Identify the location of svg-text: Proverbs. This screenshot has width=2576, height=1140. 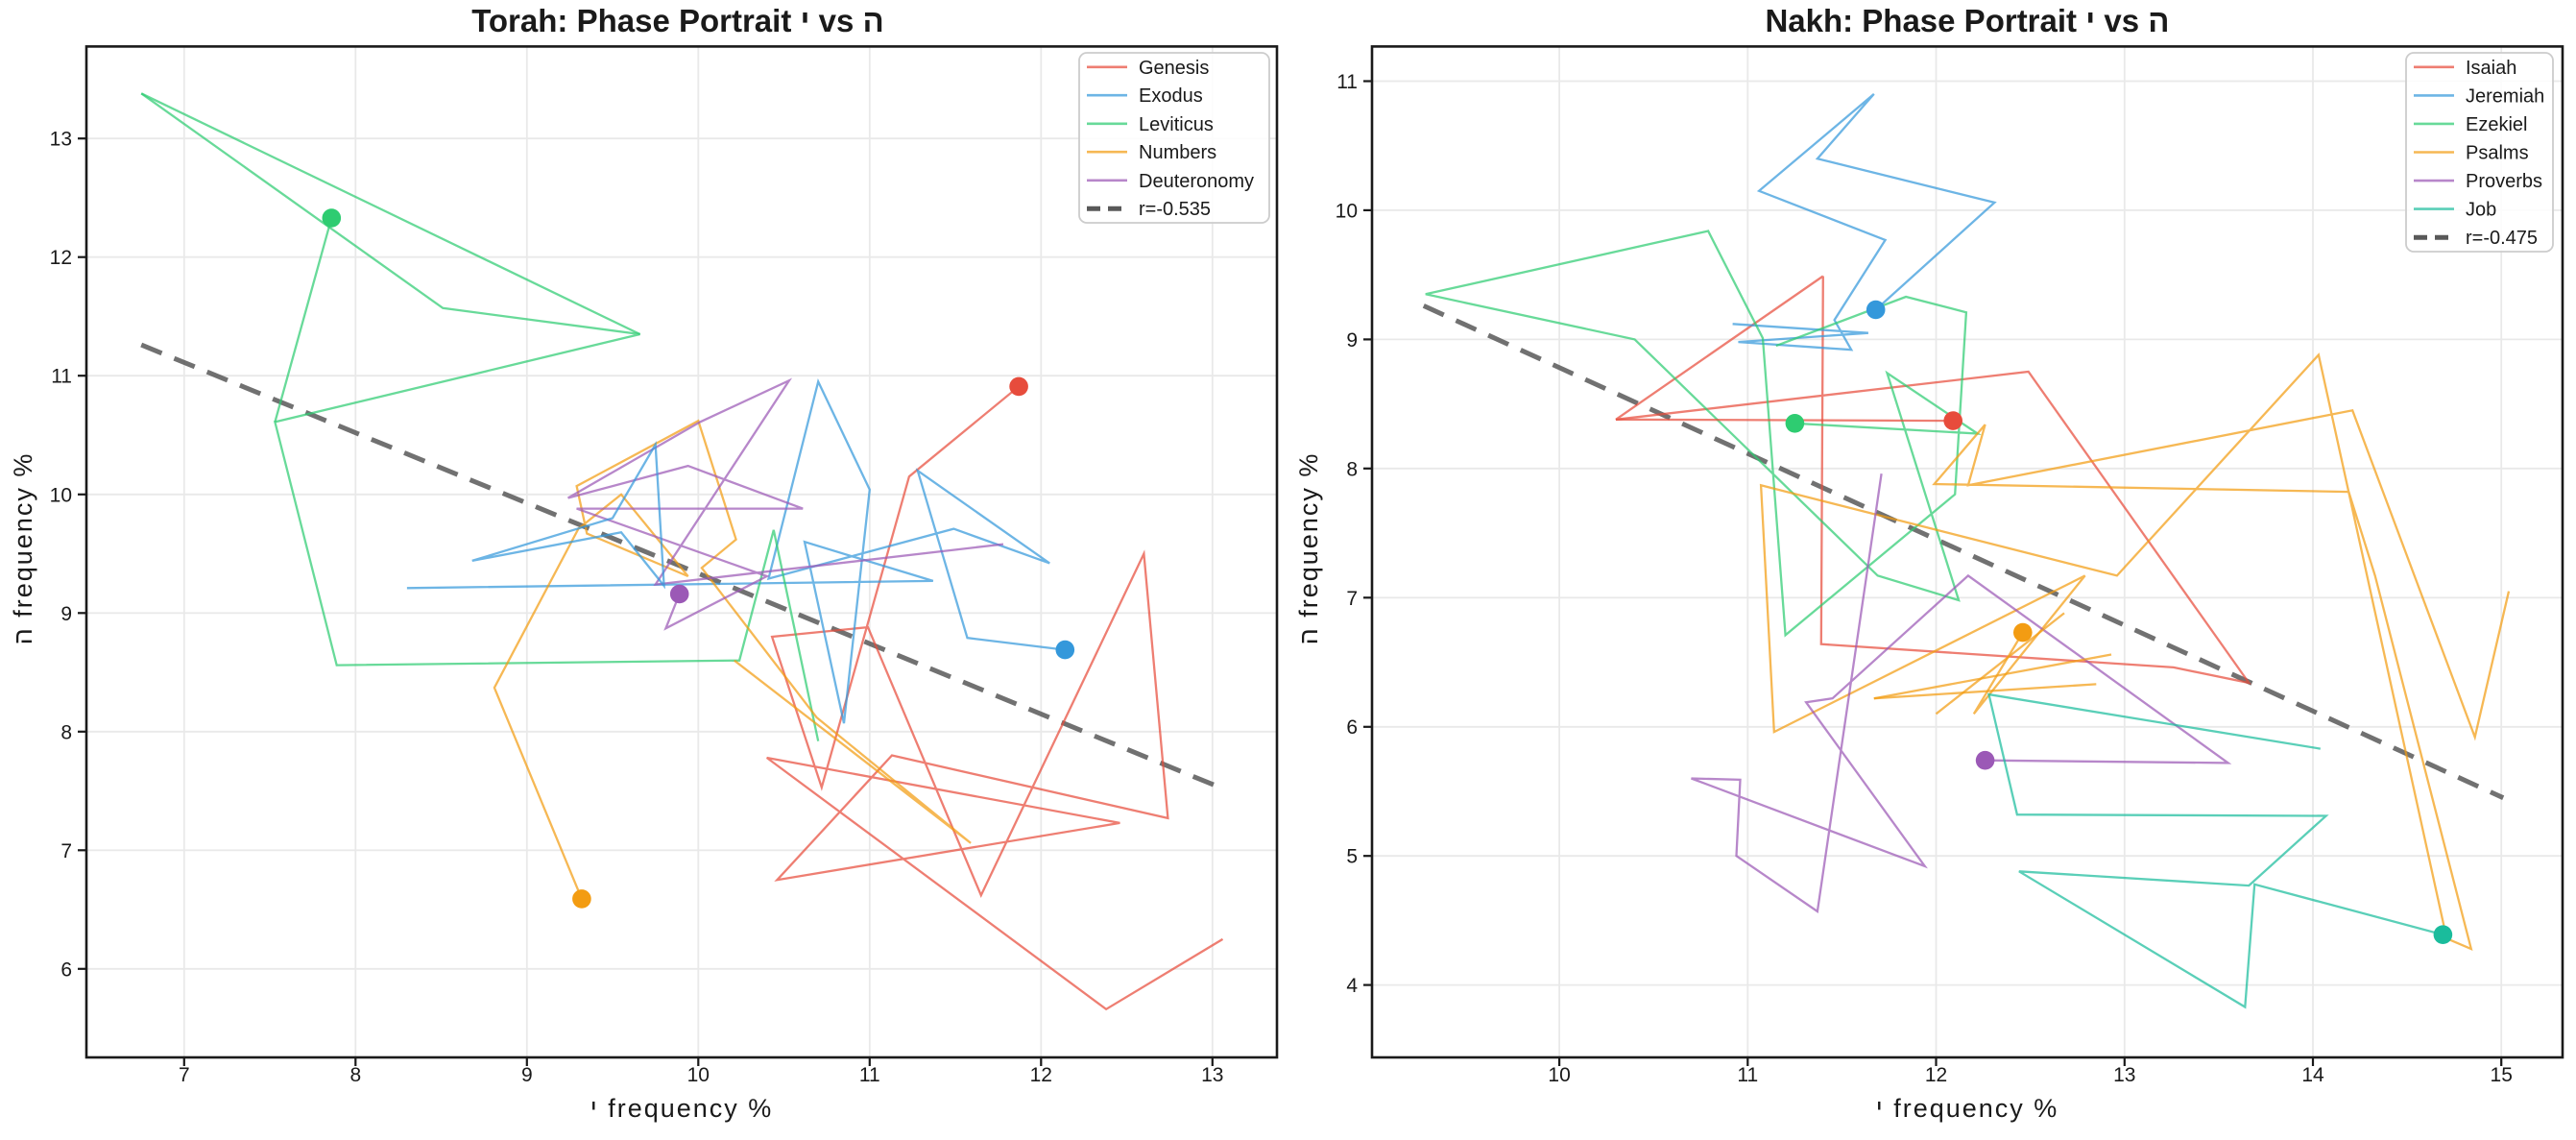
(2504, 181).